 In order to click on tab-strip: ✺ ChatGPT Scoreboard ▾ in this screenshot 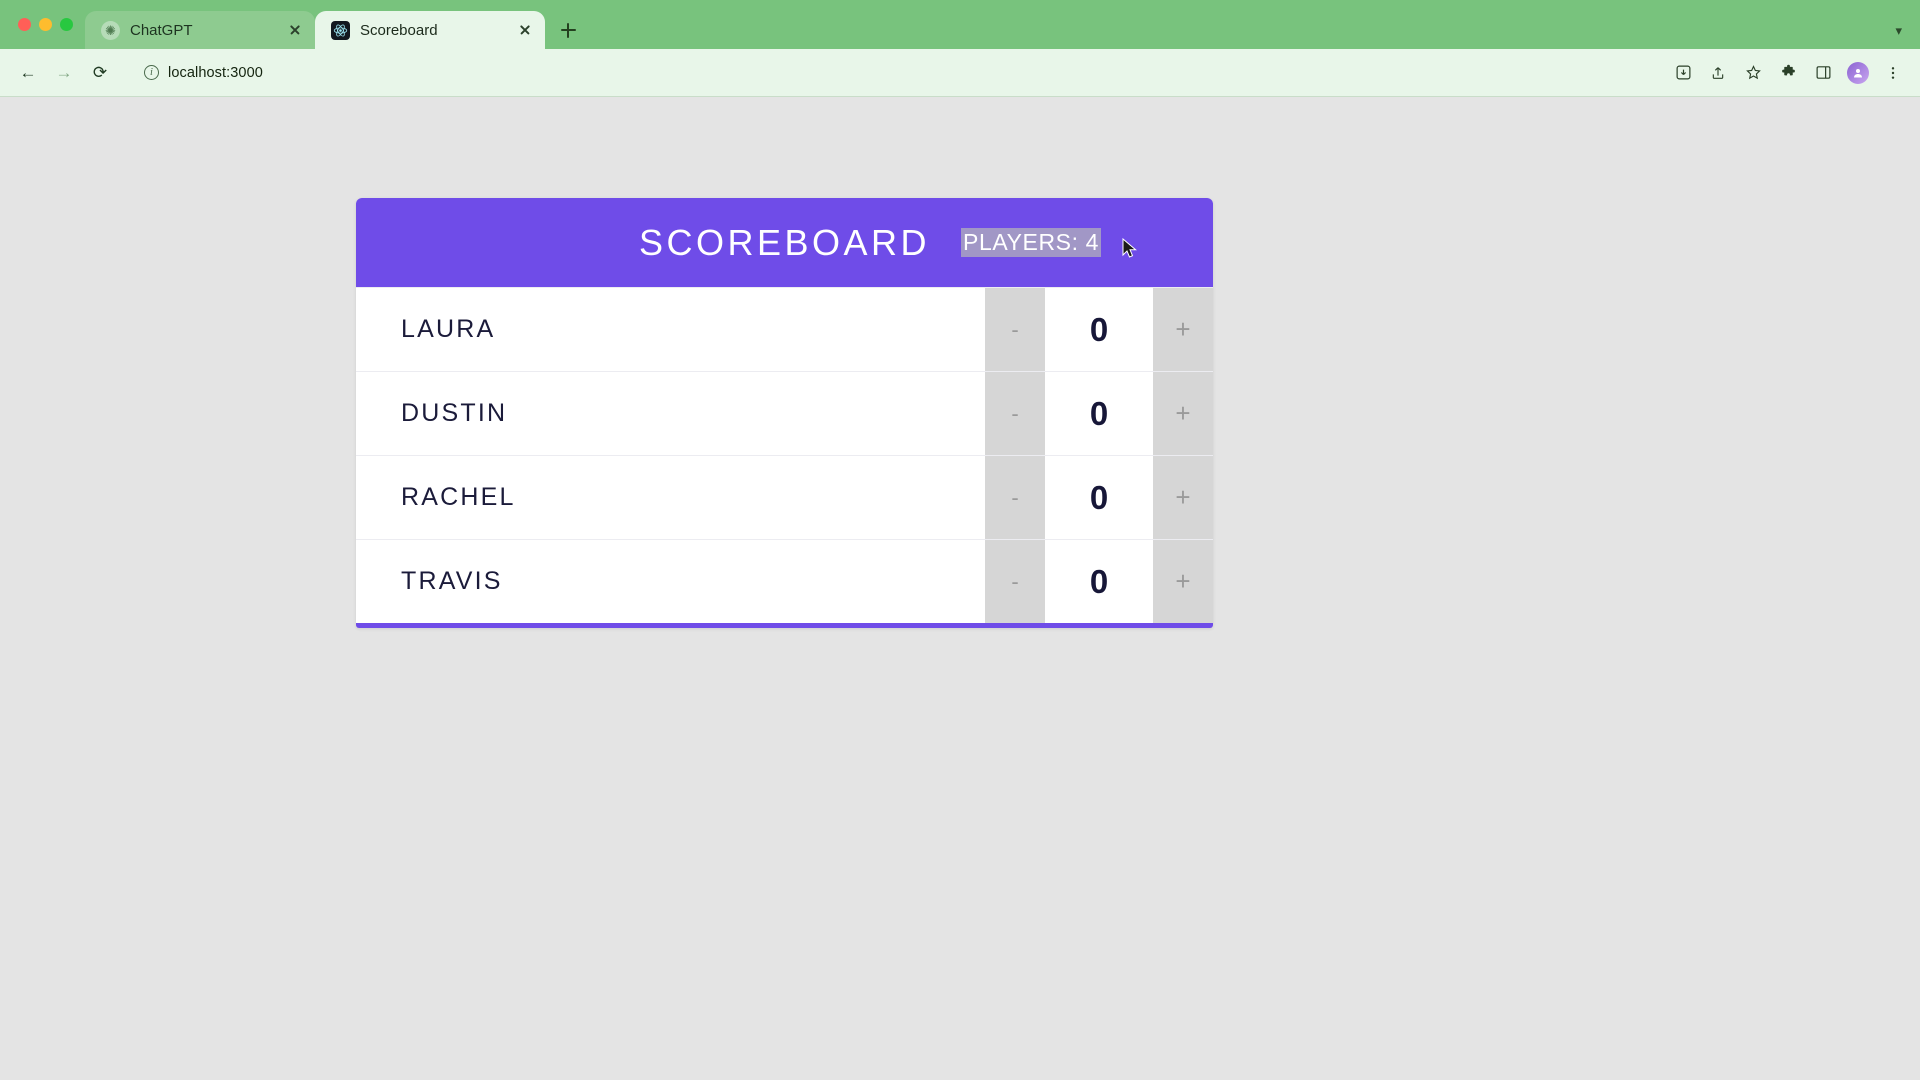, I will do `click(960, 24)`.